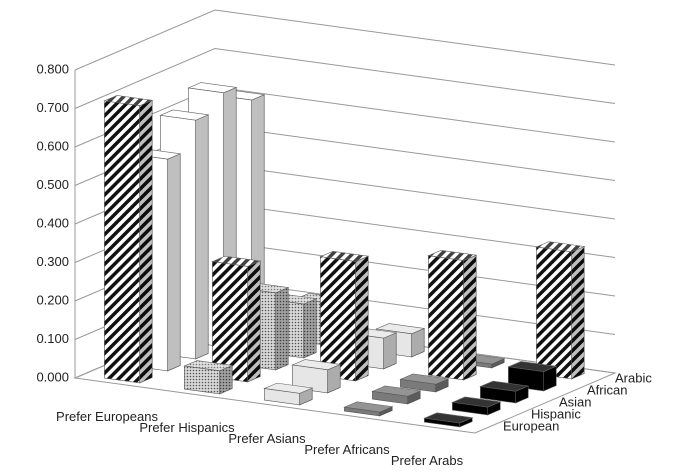 This screenshot has width=673, height=474. What do you see at coordinates (52, 222) in the screenshot?
I see `y-tick-label: 0.400` at bounding box center [52, 222].